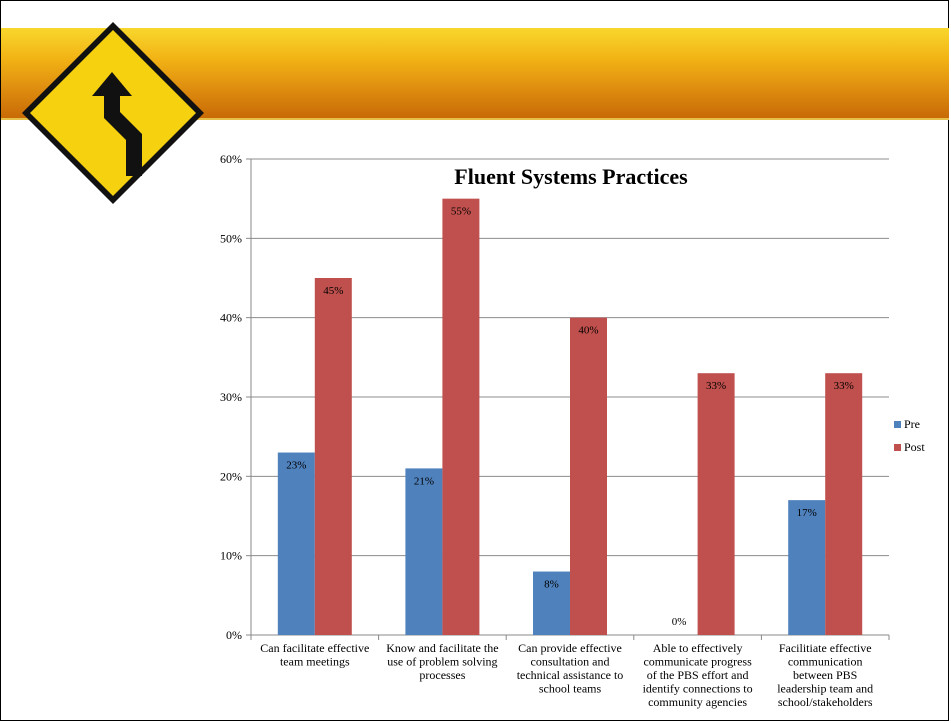 This screenshot has height=723, width=951. I want to click on winding-road-sign-icon, so click(113, 113).